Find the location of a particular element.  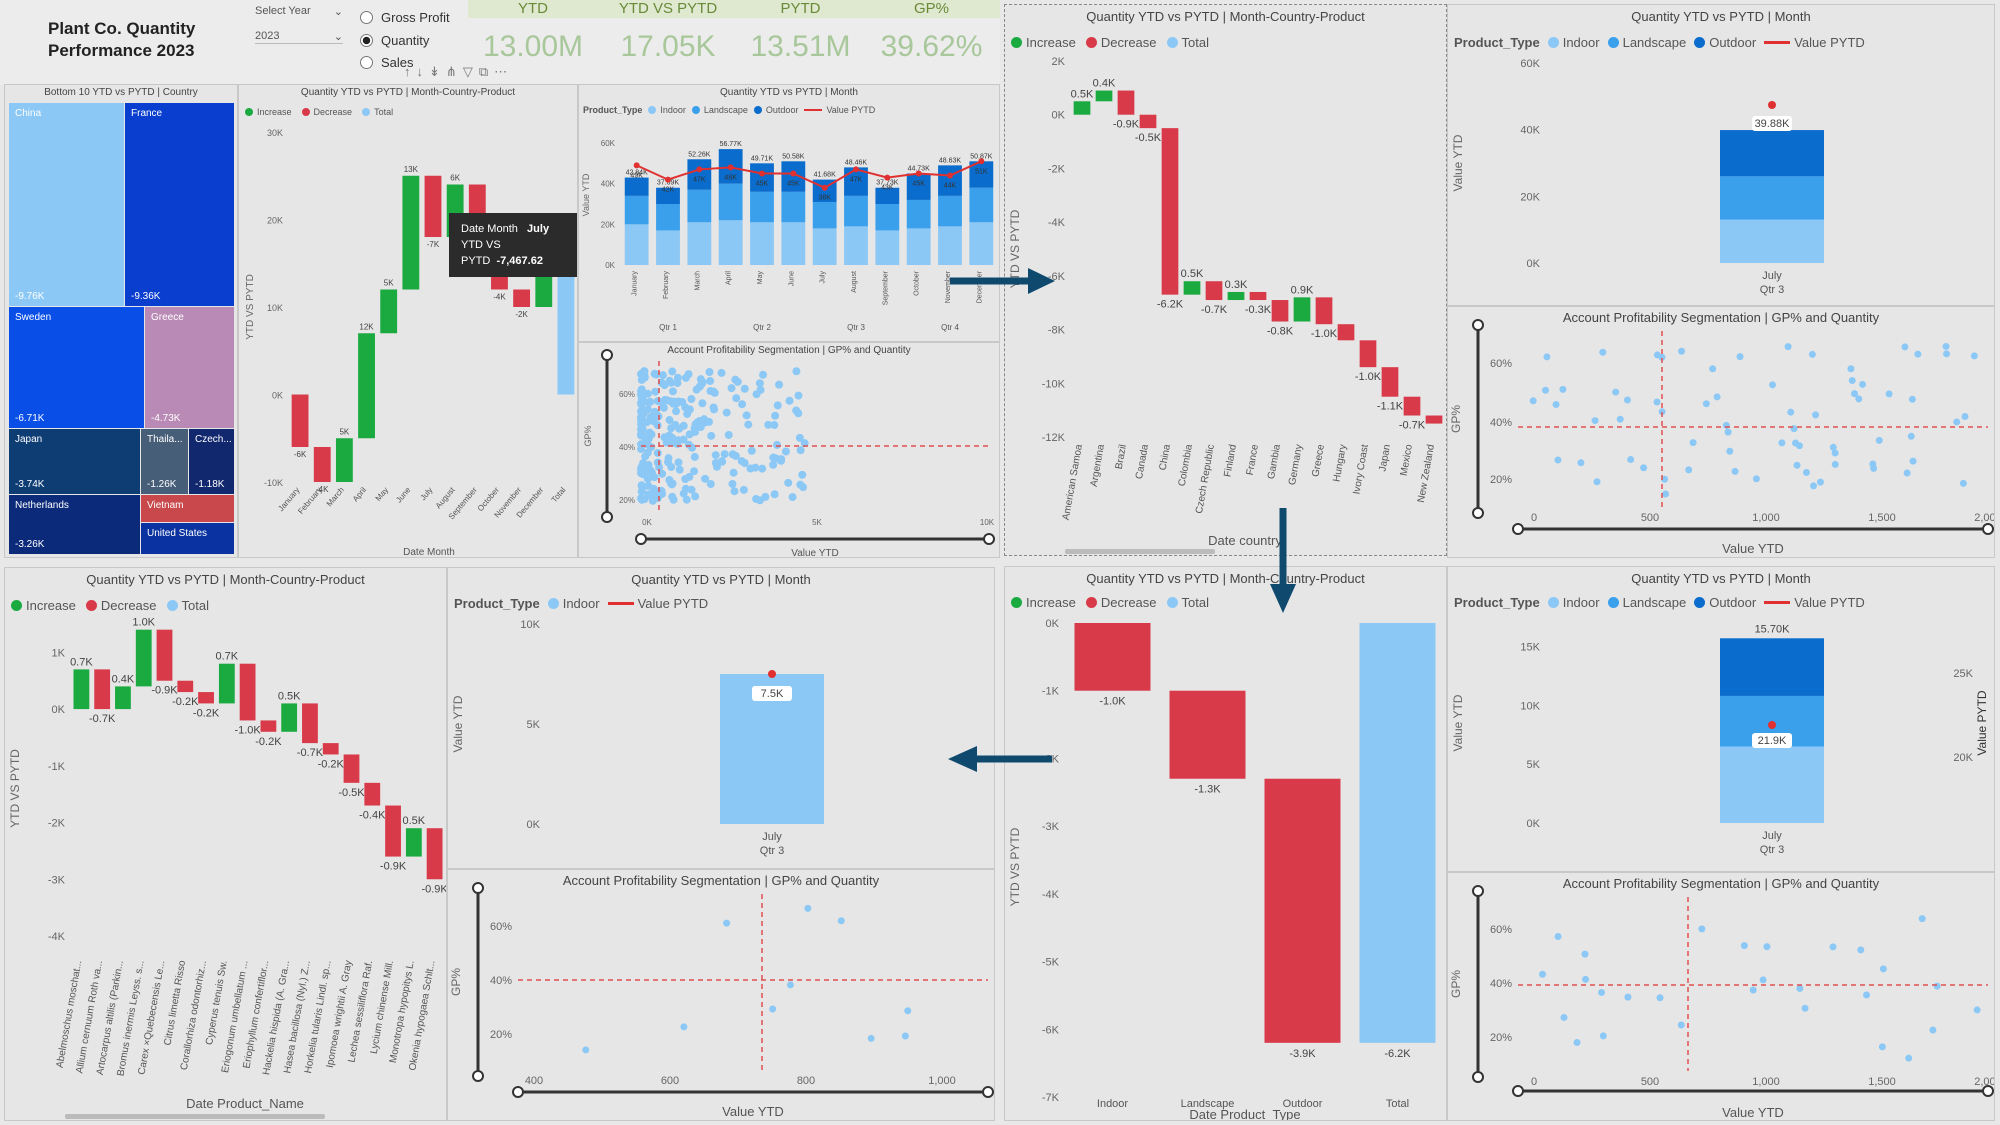

treemap-cell: China -9.76K is located at coordinates (66, 204).